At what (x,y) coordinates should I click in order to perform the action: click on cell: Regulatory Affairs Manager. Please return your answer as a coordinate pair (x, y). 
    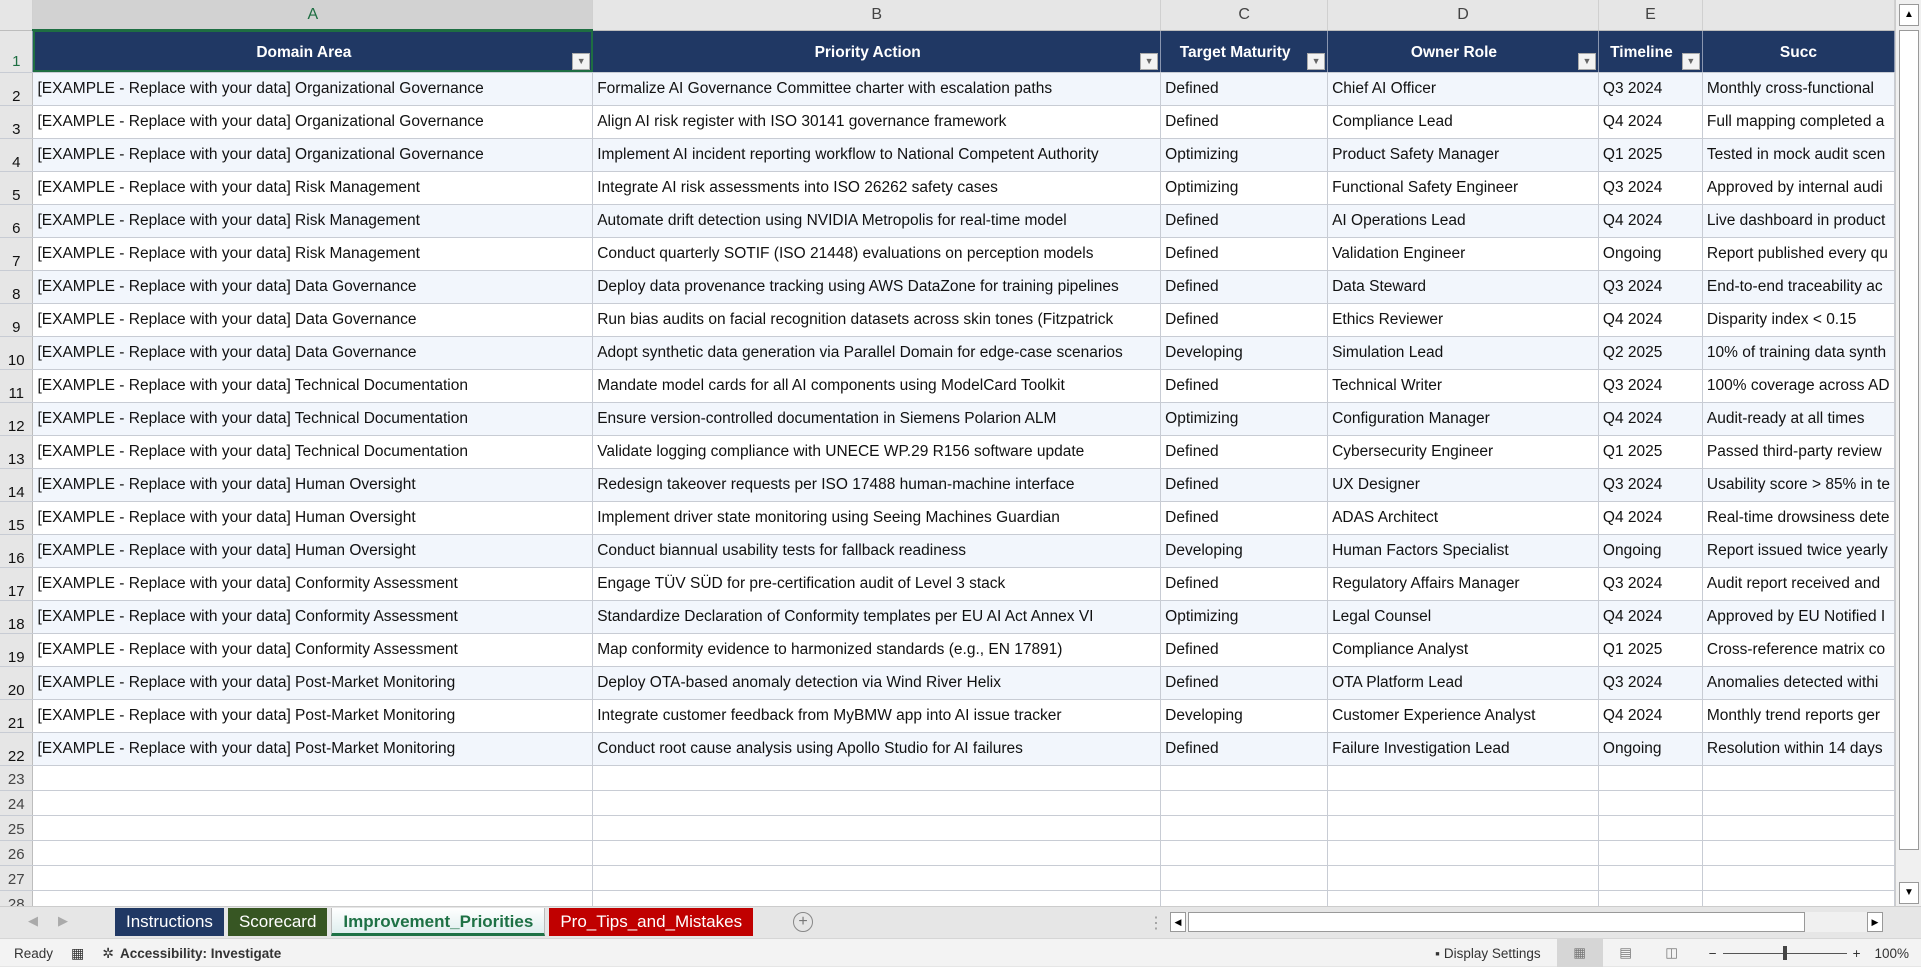
    Looking at the image, I should click on (1463, 584).